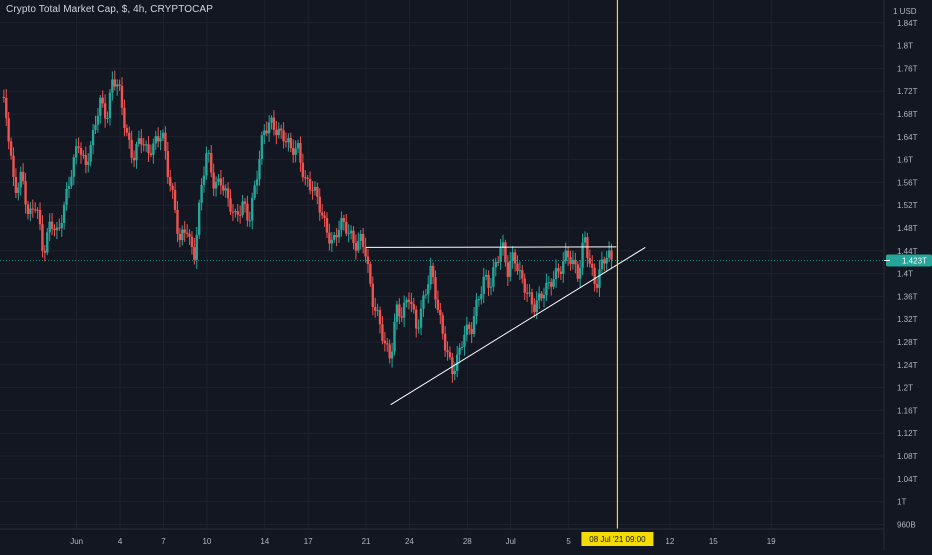 The height and width of the screenshot is (555, 932). What do you see at coordinates (907, 296) in the screenshot?
I see `price-tick-label: 1.36T` at bounding box center [907, 296].